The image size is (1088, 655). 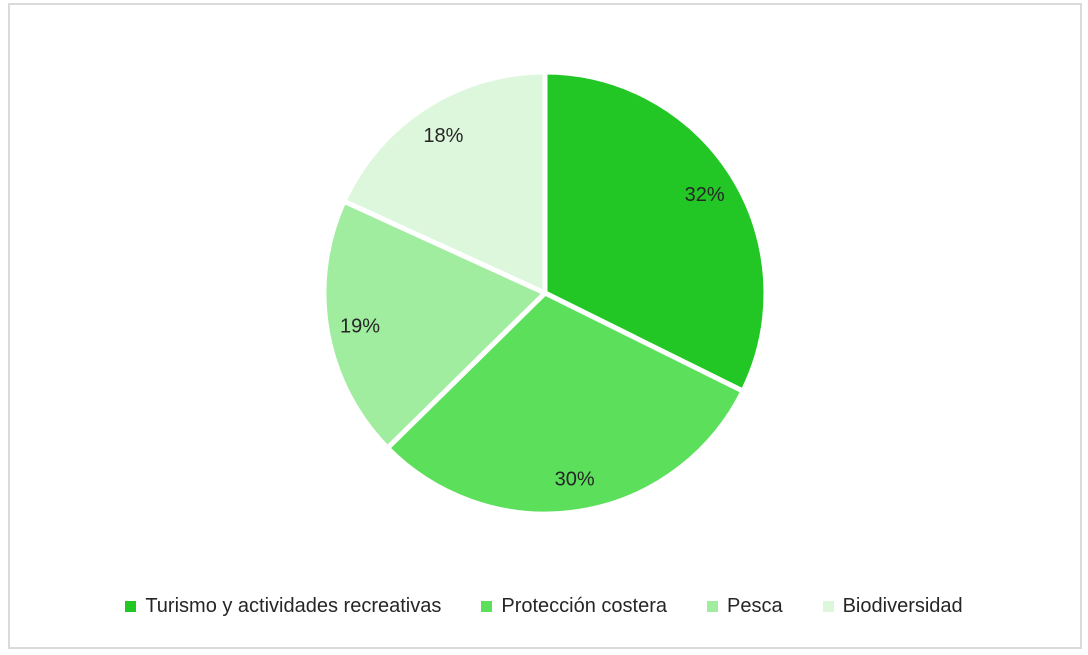 I want to click on legend-item-proteccion: Protección costera, so click(x=574, y=606).